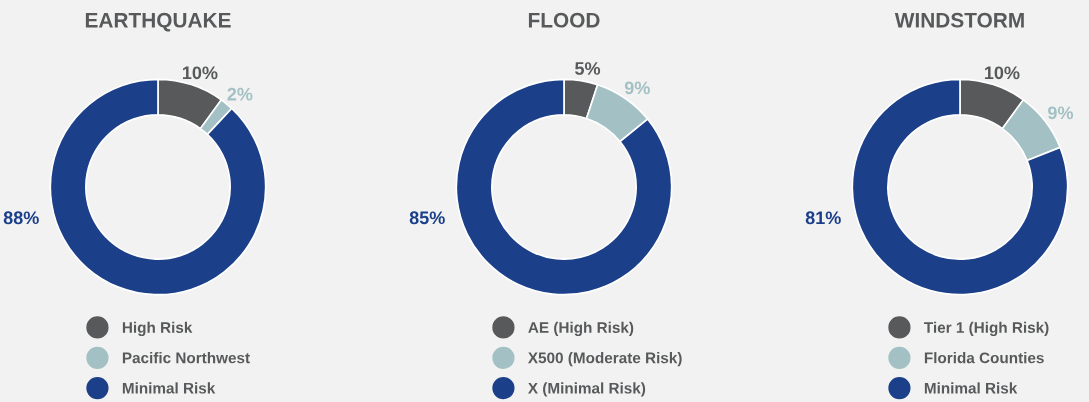 The height and width of the screenshot is (402, 1089). Describe the element at coordinates (564, 20) in the screenshot. I see `chart-title: FLOOD` at that location.